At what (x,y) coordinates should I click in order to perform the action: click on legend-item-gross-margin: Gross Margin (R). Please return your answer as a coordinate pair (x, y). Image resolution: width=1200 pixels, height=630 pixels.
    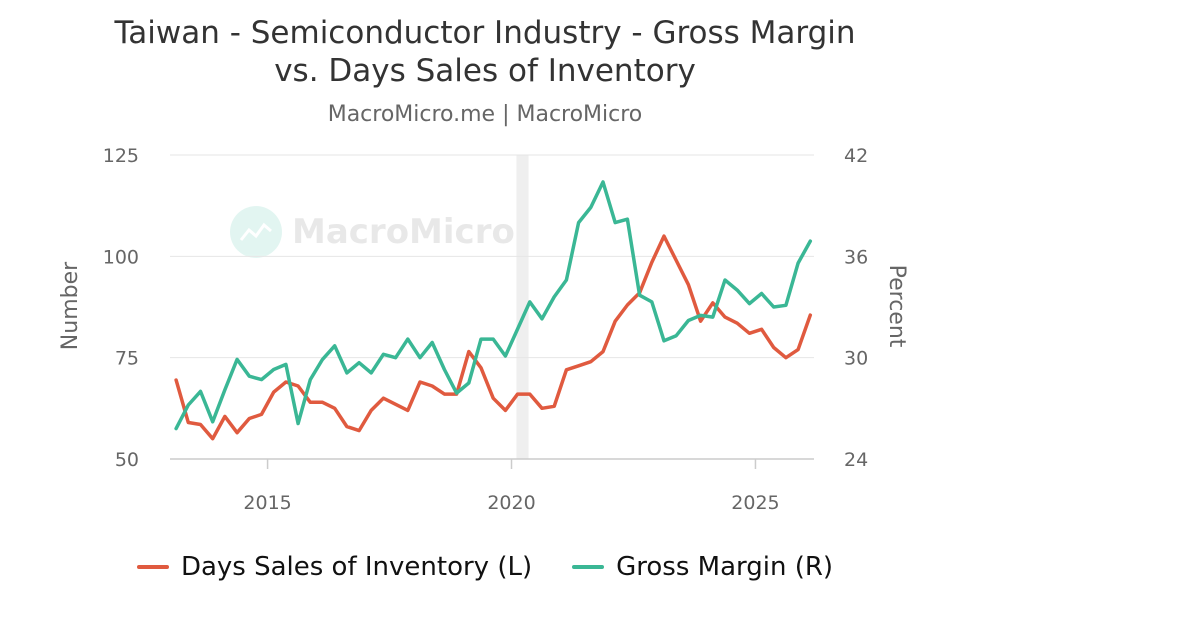
    Looking at the image, I should click on (702, 567).